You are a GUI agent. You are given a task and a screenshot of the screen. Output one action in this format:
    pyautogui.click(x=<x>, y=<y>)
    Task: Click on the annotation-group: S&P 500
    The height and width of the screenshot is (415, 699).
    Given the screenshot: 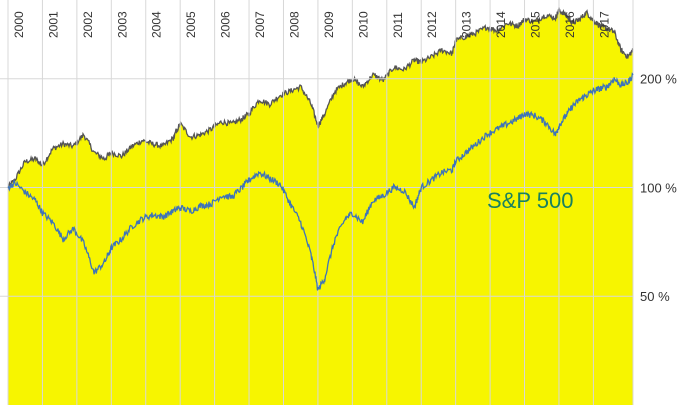 What is the action you would take?
    pyautogui.click(x=530, y=200)
    